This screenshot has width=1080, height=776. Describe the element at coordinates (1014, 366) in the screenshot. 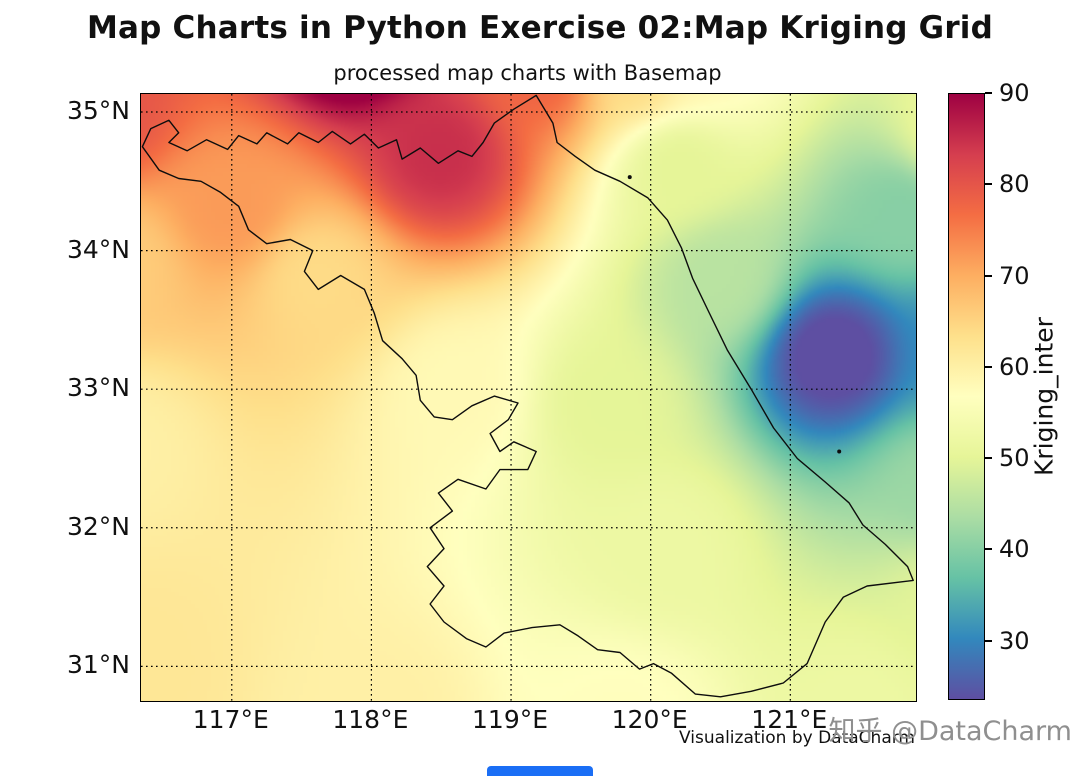

I see `colorbar-tick-label: 60` at that location.